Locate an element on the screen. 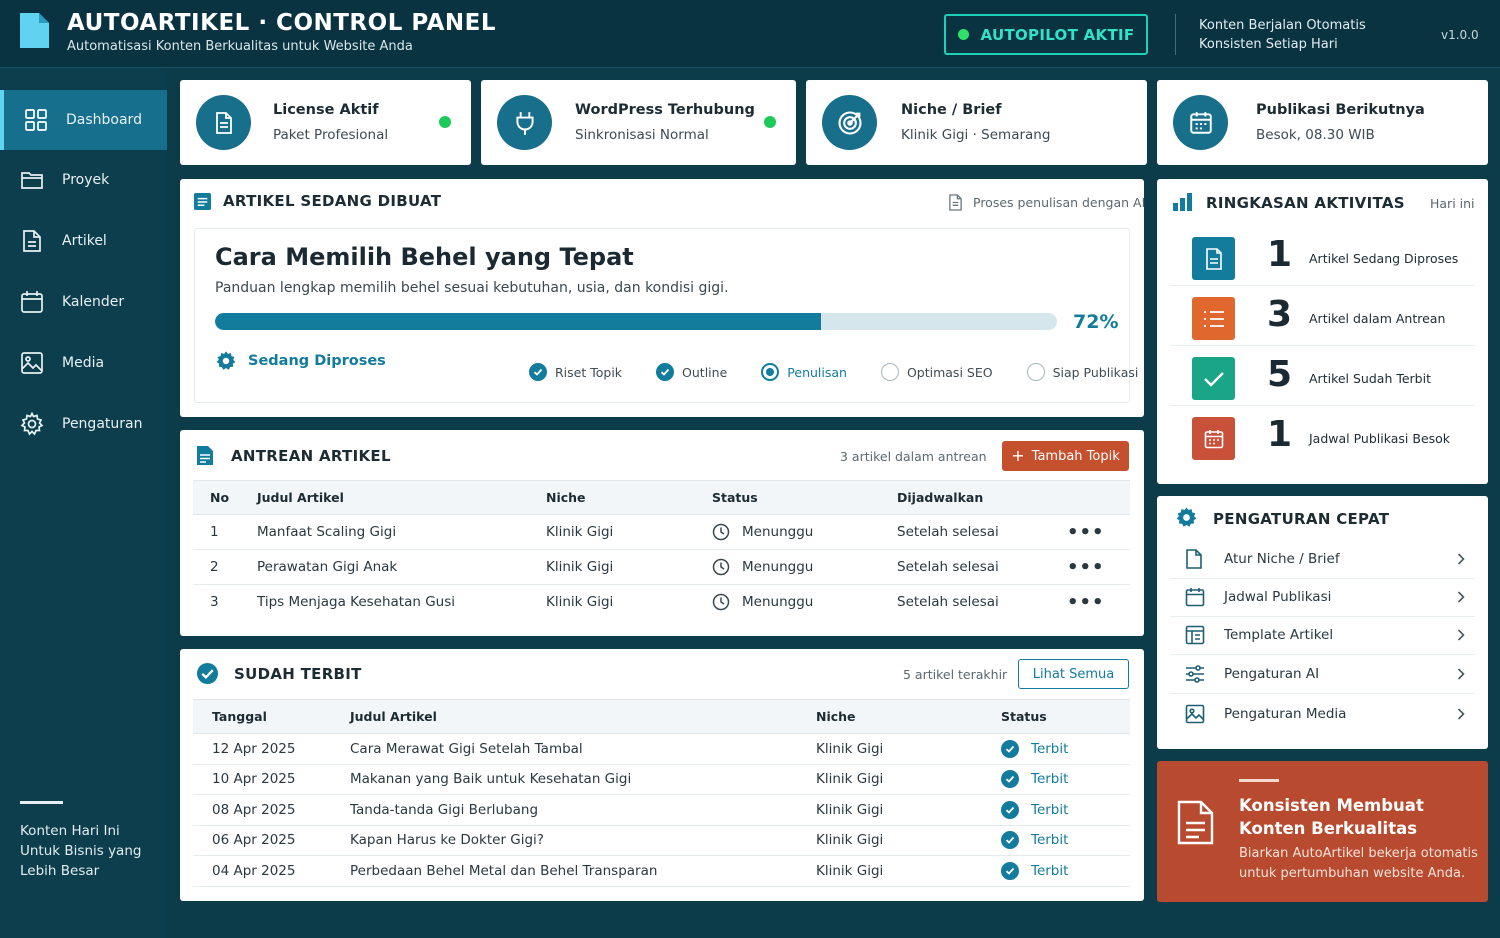 This screenshot has width=1500, height=938. activity-label: Artikel Sudah Terbit is located at coordinates (1370, 378).